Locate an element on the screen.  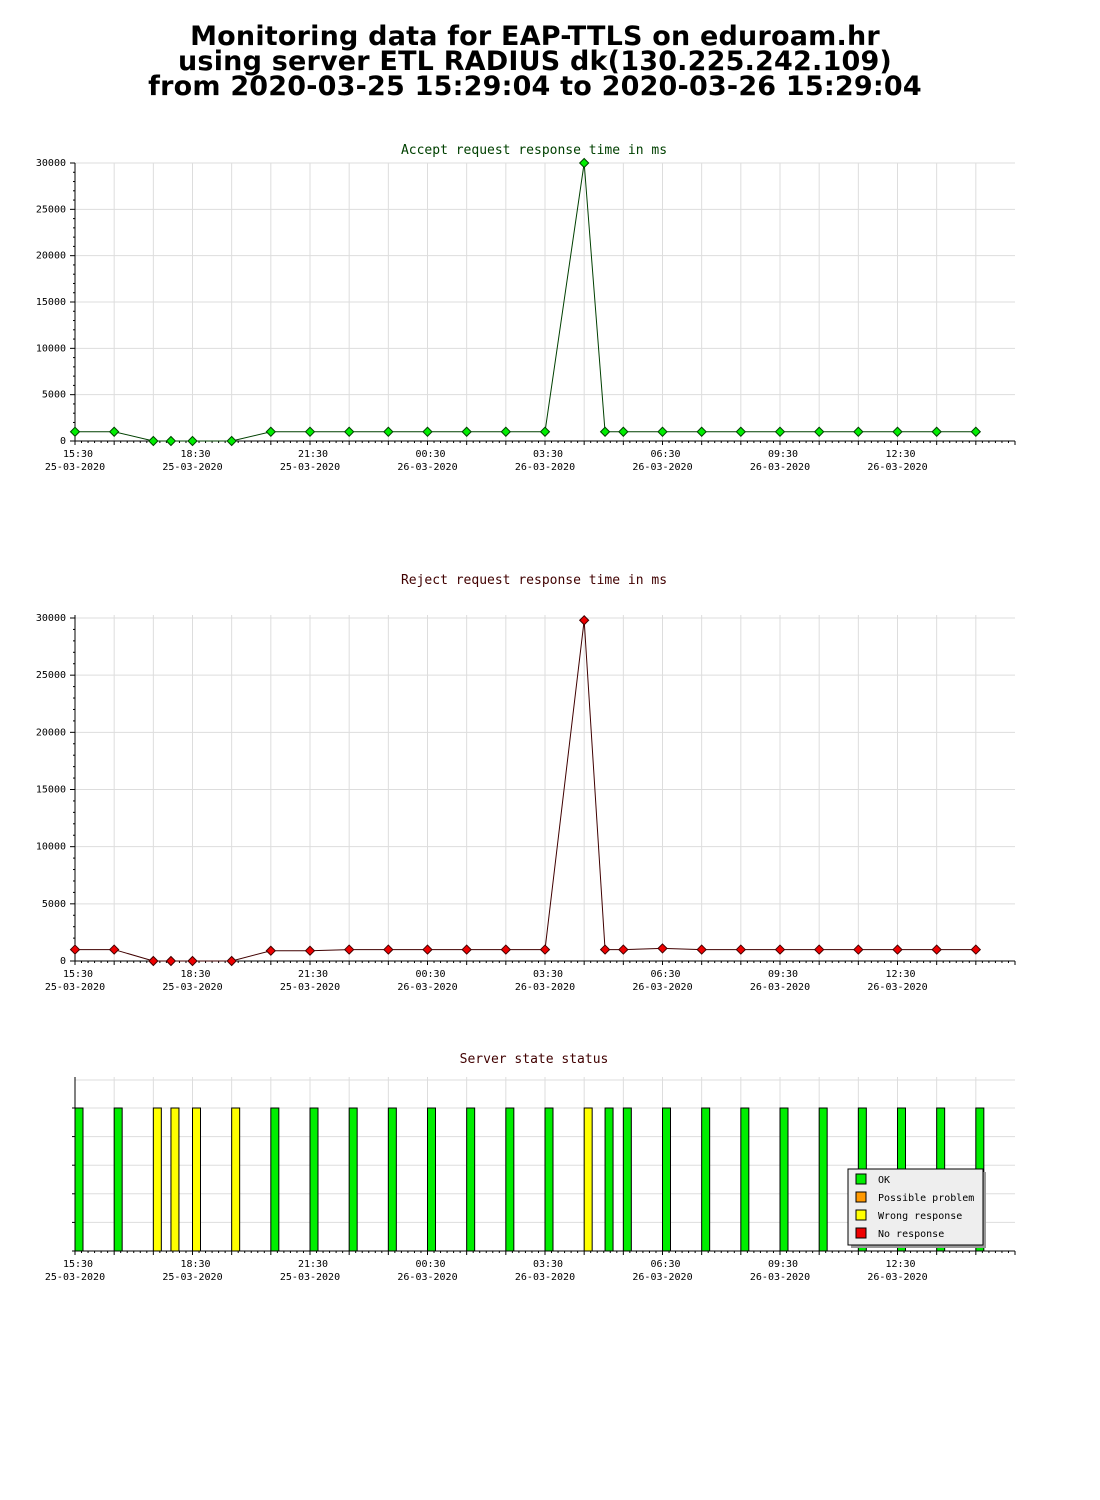
y-tick-label: 25000 is located at coordinates (51, 209).